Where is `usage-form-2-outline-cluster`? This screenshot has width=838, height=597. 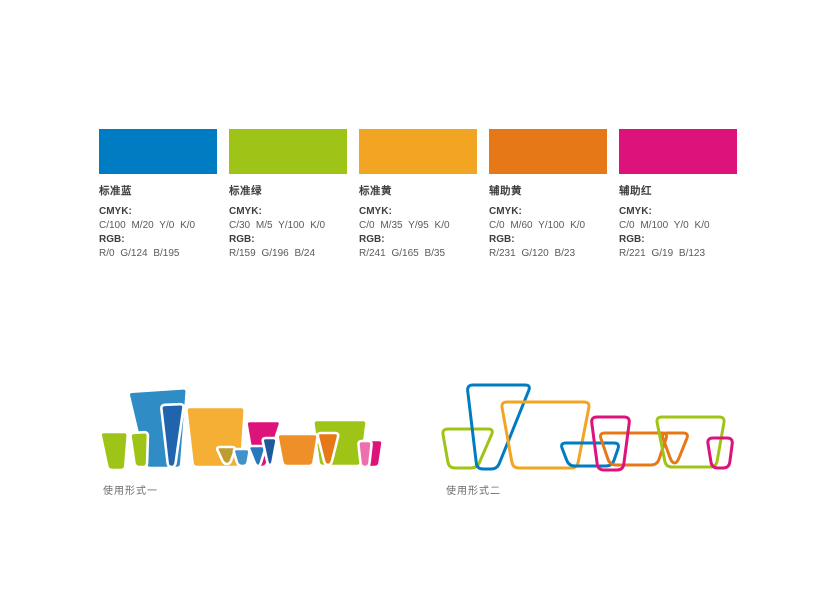
usage-form-2-outline-cluster is located at coordinates (588, 428).